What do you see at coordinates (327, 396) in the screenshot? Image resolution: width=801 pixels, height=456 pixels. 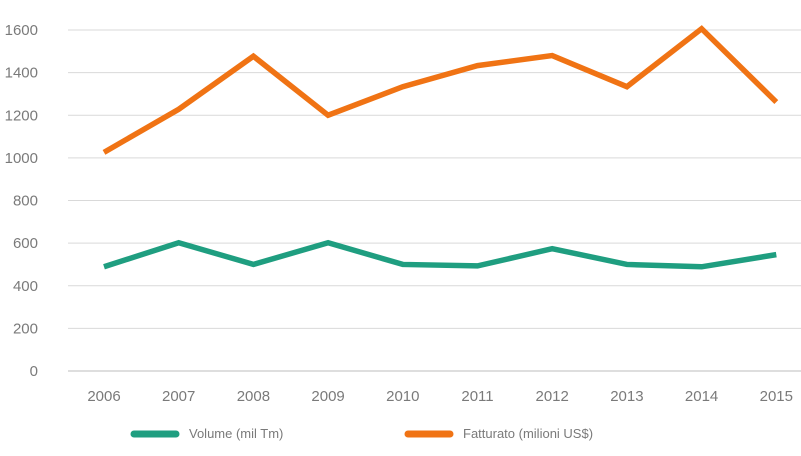 I see `x-tick-label: 2009` at bounding box center [327, 396].